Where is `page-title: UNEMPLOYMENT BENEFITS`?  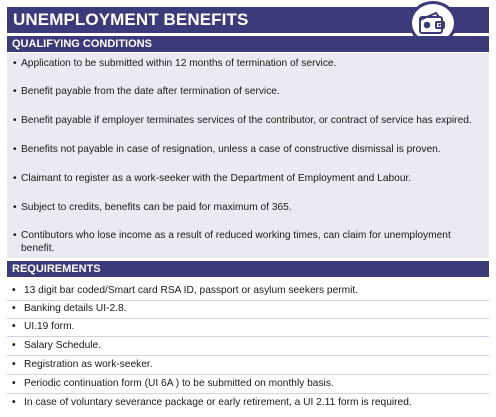 page-title: UNEMPLOYMENT BENEFITS is located at coordinates (131, 19).